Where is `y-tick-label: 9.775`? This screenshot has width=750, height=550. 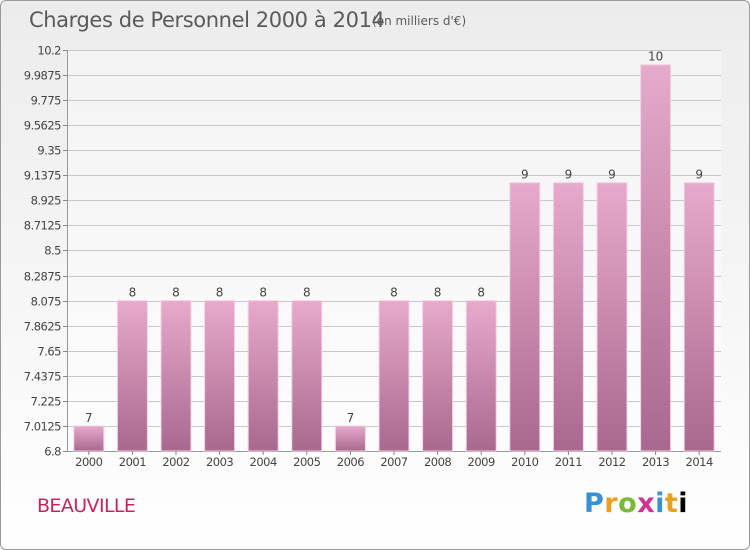
y-tick-label: 9.775 is located at coordinates (46, 101).